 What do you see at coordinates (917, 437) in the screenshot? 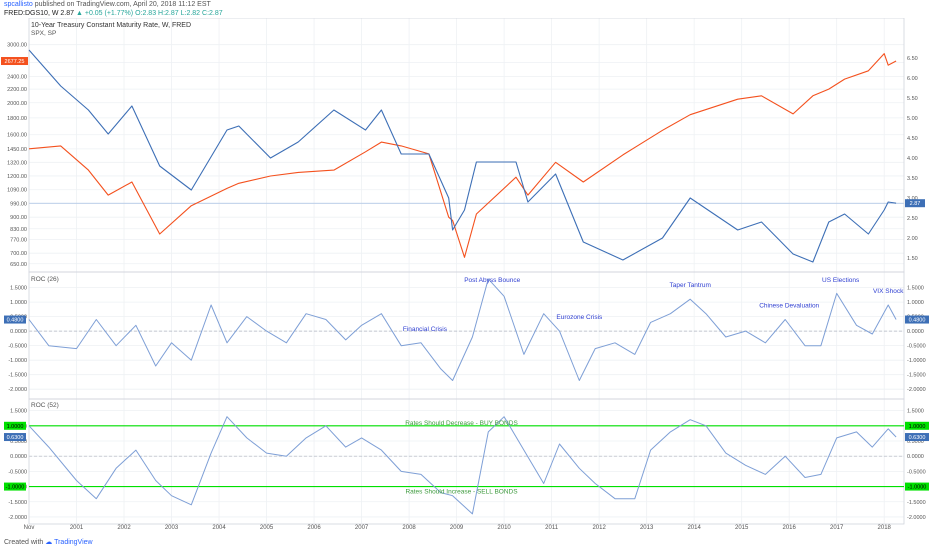
I see `roc-last-badge-right: 0.6300` at bounding box center [917, 437].